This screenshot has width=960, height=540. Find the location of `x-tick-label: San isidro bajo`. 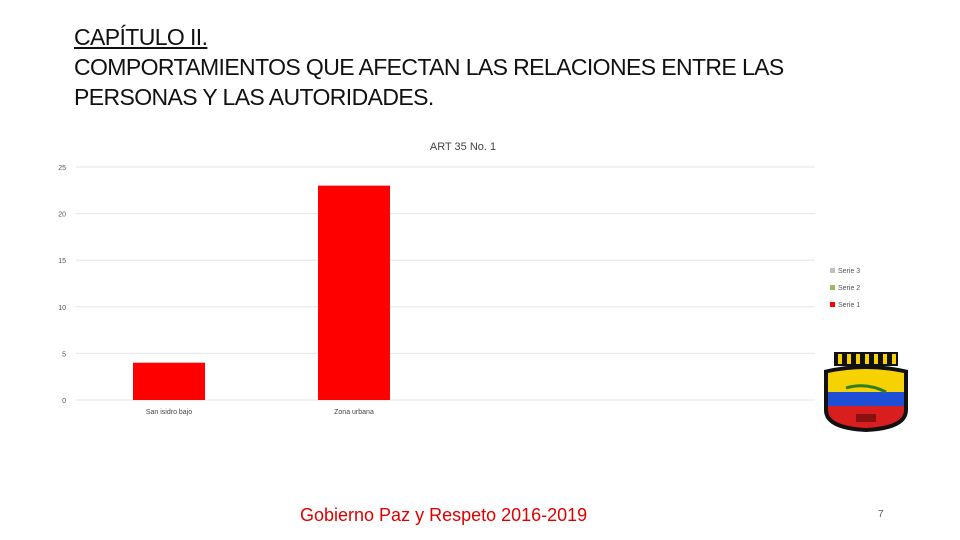

x-tick-label: San isidro bajo is located at coordinates (169, 412).